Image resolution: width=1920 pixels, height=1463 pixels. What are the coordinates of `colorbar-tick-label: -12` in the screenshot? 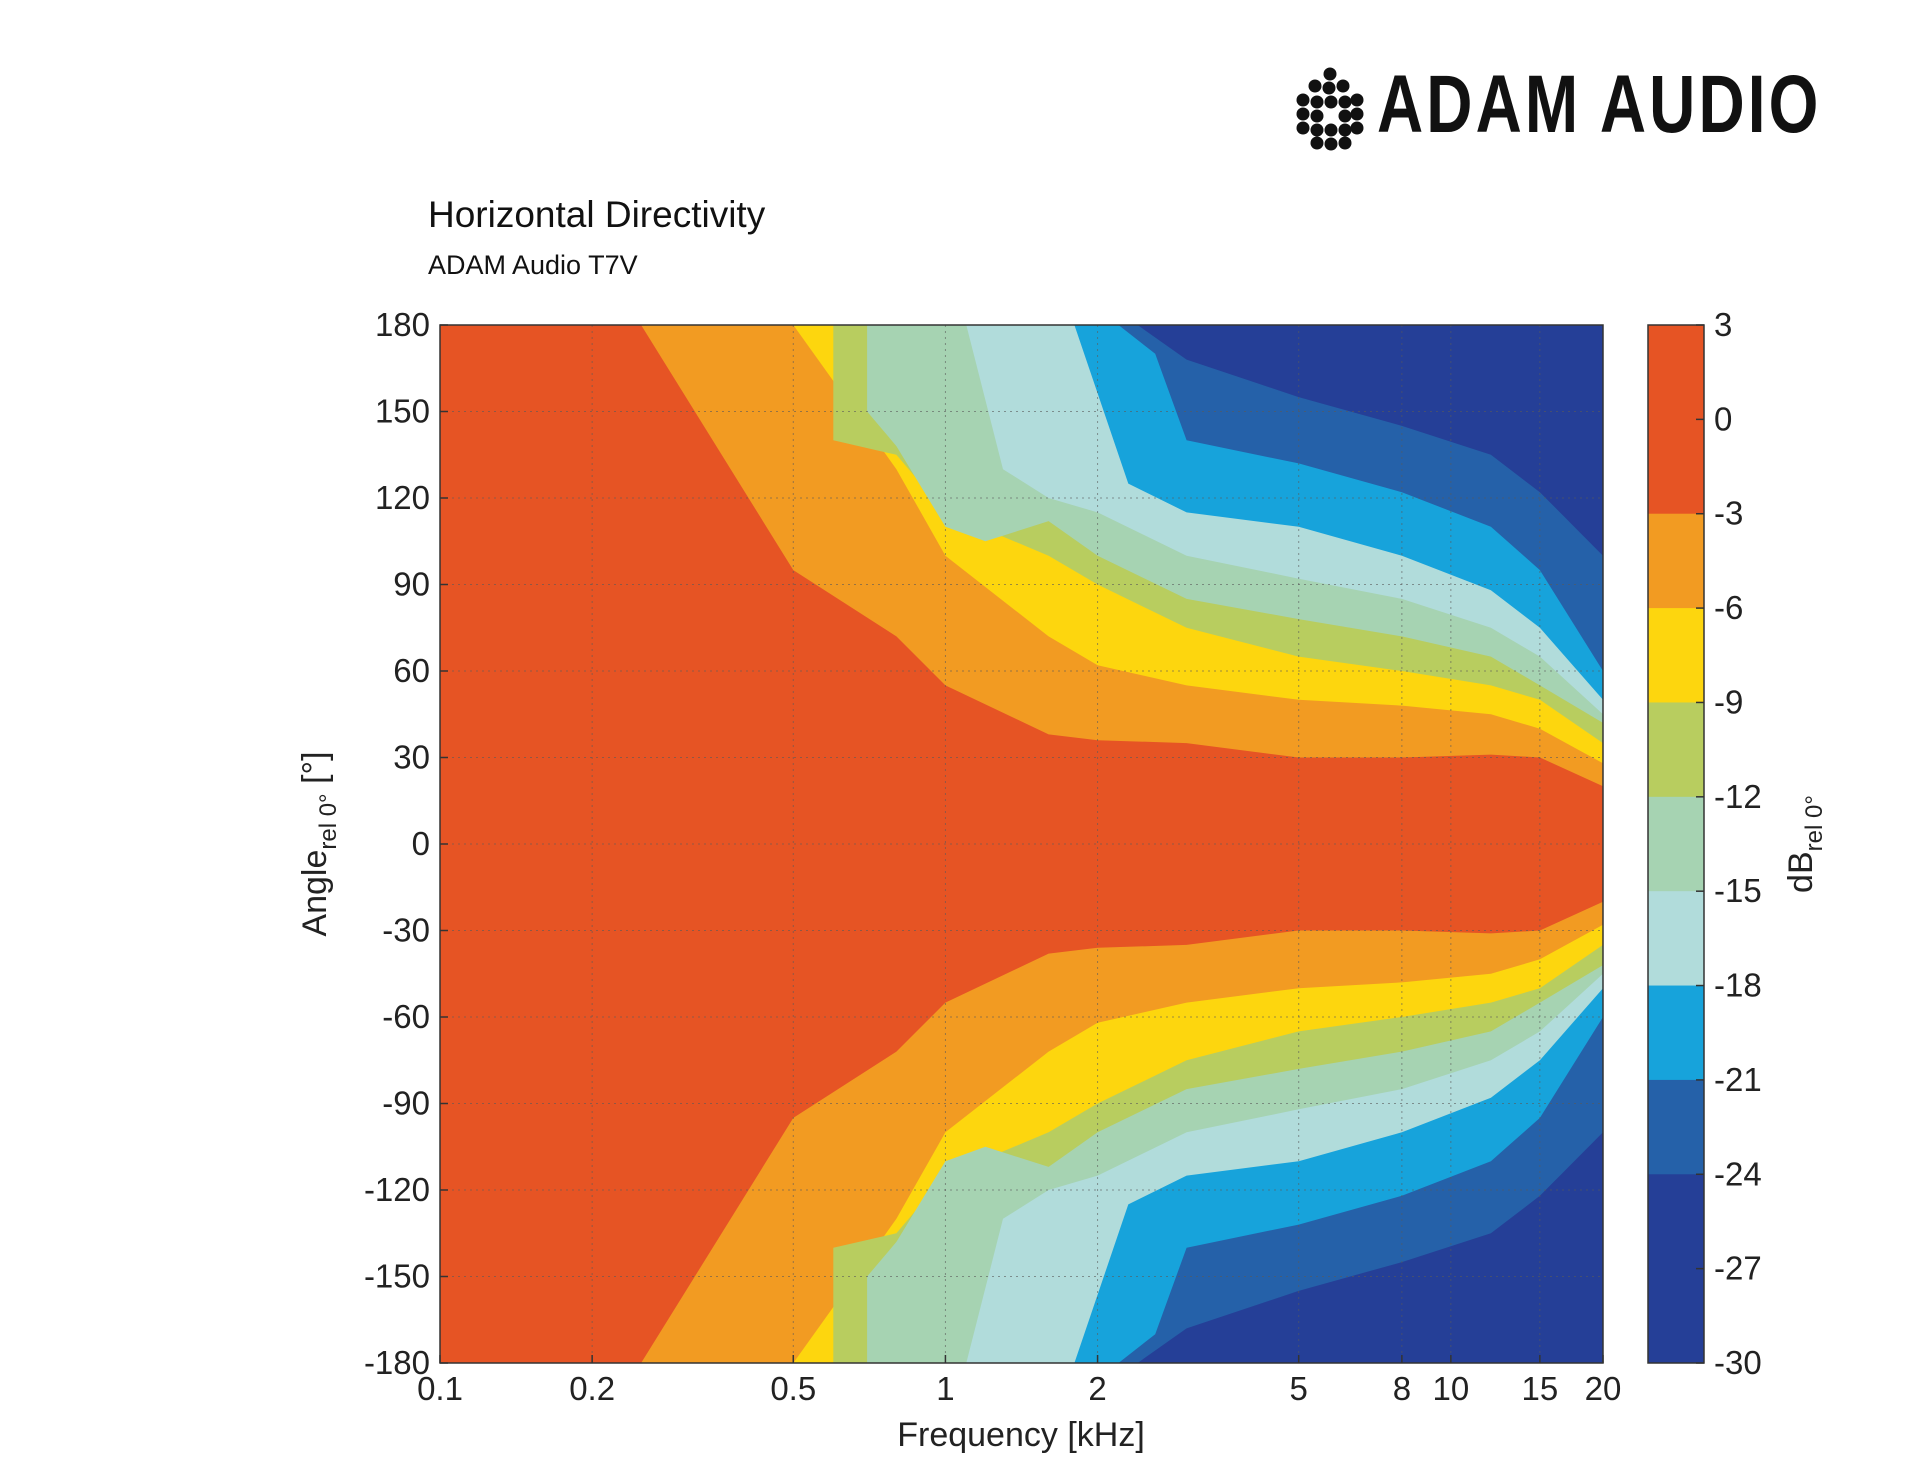 It's located at (1738, 796).